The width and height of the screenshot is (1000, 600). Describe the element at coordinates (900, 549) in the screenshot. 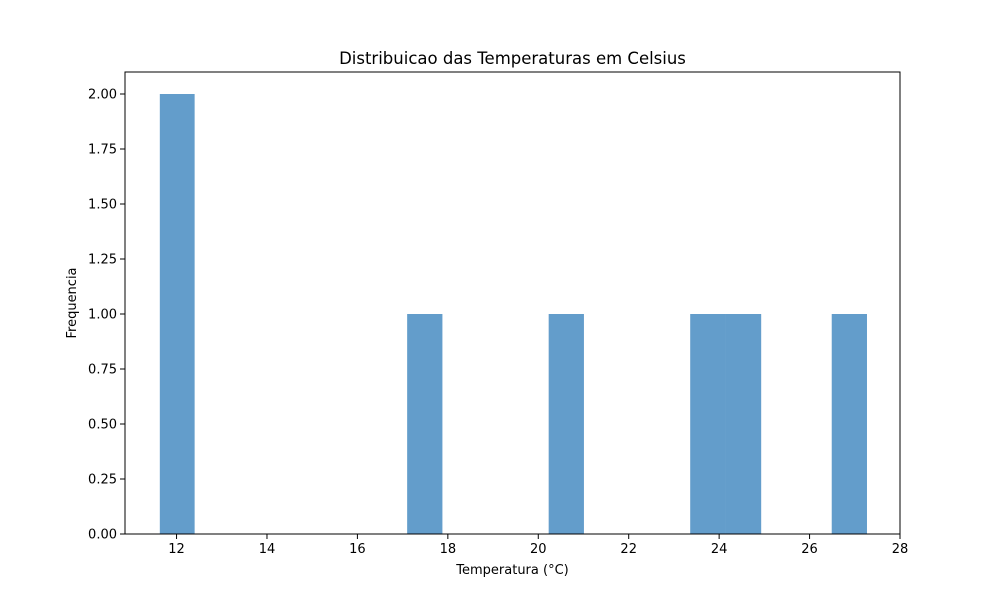

I see `x-tick-label-8: 28` at that location.